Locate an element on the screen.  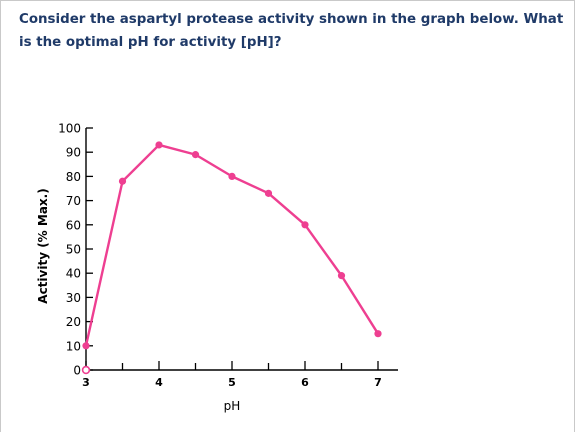
y-tick-label: 100 is located at coordinates (69, 129).